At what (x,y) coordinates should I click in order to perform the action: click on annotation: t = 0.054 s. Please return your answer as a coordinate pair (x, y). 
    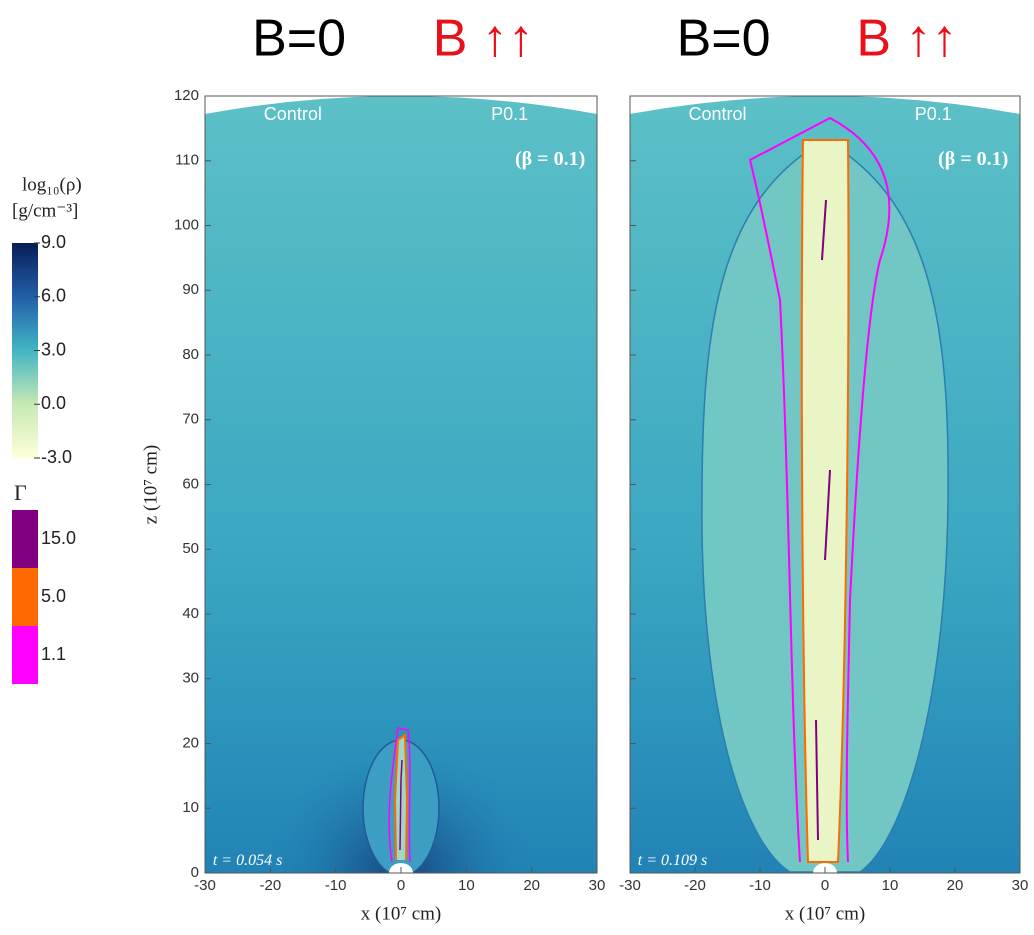
    Looking at the image, I should click on (247, 860).